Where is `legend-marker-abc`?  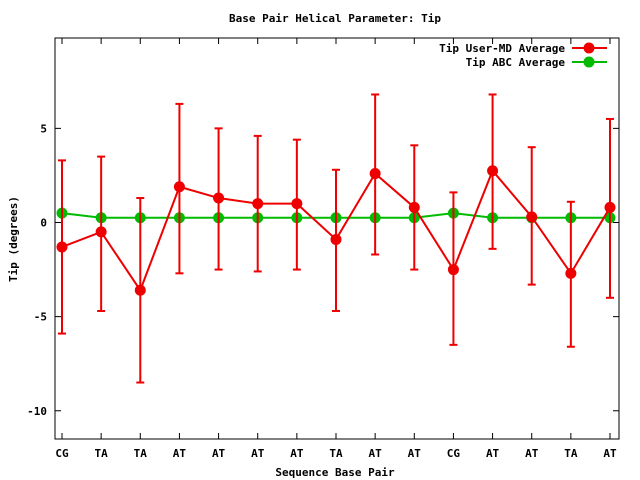 legend-marker-abc is located at coordinates (589, 62).